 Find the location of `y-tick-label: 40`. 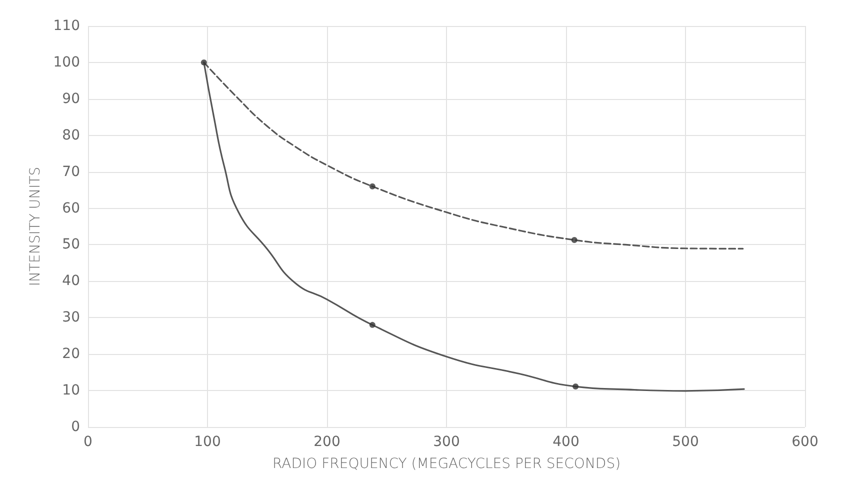

y-tick-label: 40 is located at coordinates (71, 281).